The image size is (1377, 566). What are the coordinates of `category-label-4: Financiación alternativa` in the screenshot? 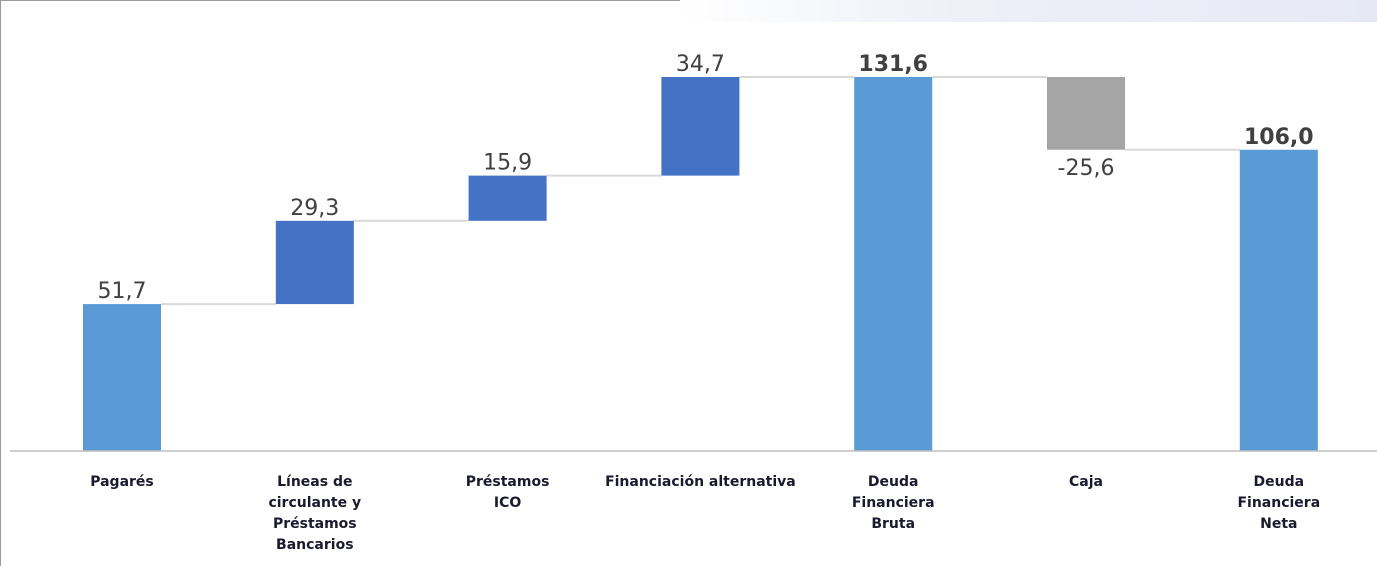 It's located at (700, 482).